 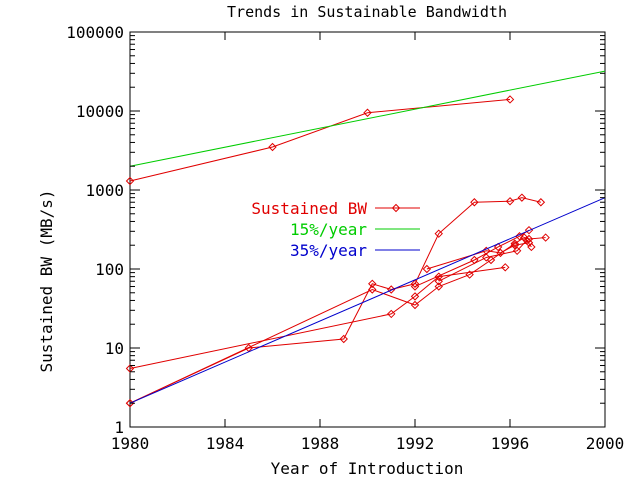 I want to click on x-tick-label: 1988, so click(x=320, y=443).